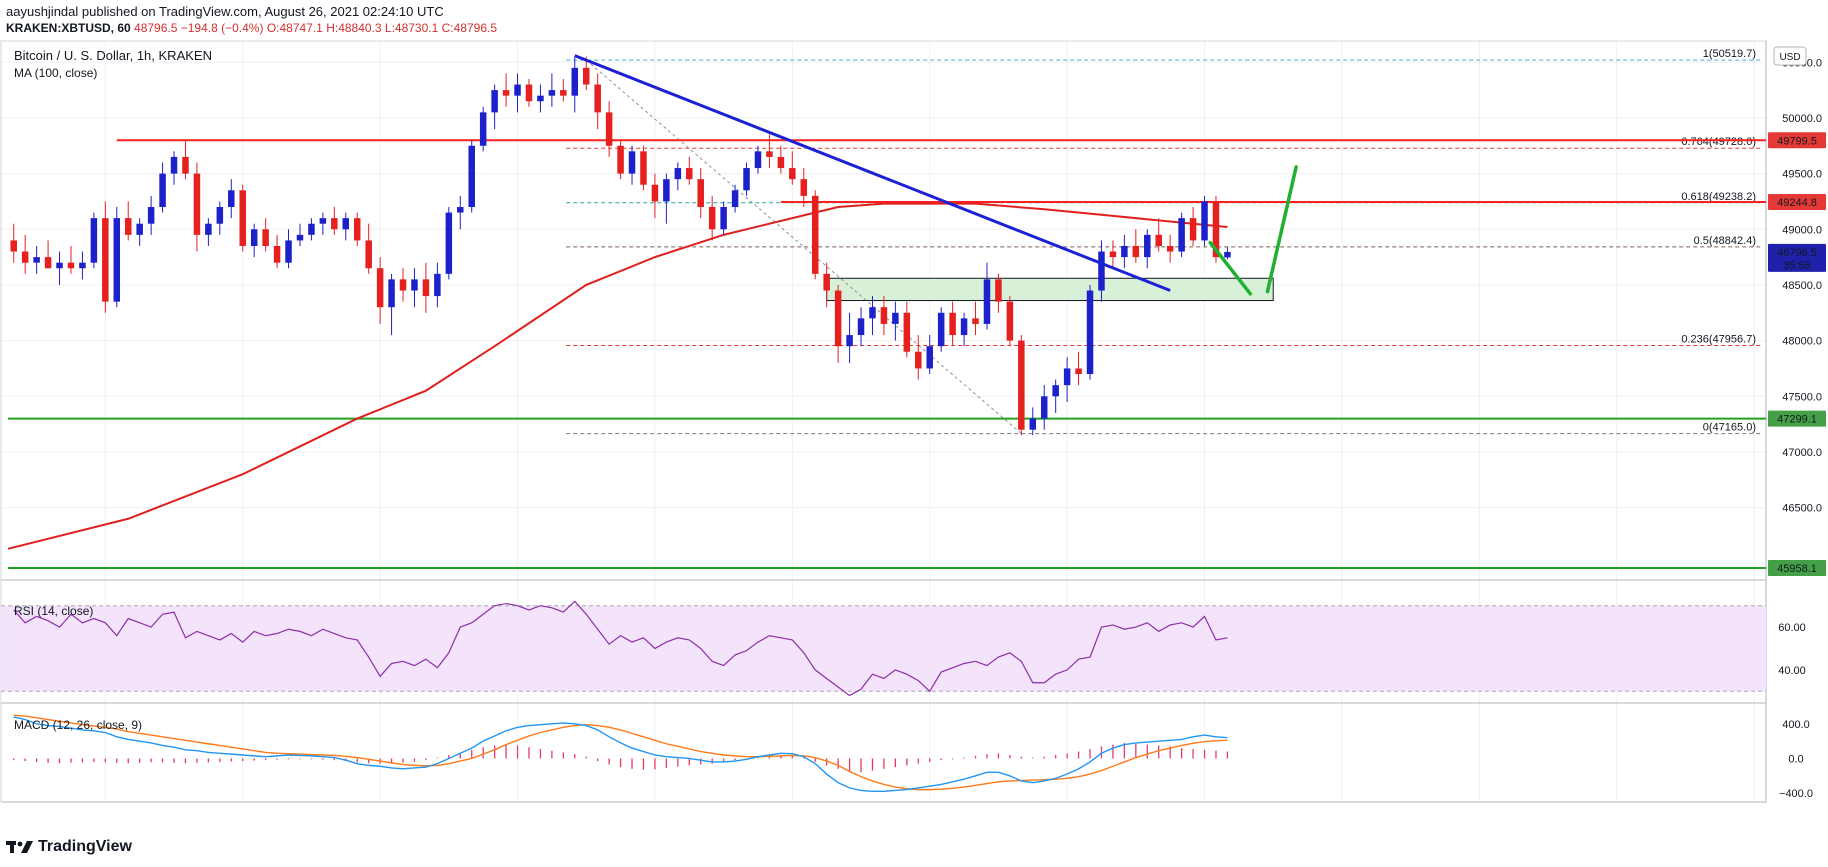 The width and height of the screenshot is (1828, 867). Describe the element at coordinates (381, 28) in the screenshot. I see `ohlc-values: O:48747.1 H:48840.3 L:48730.1 C:48796.5` at that location.